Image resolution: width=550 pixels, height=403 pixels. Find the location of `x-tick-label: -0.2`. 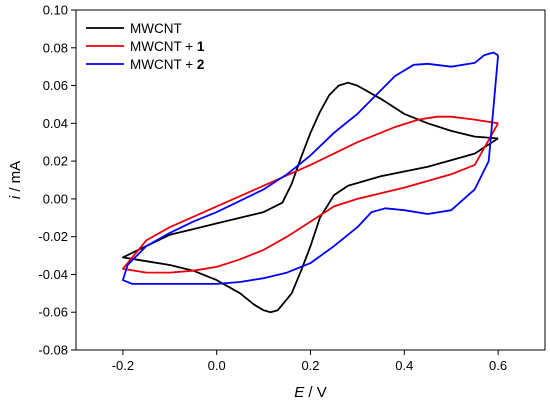

x-tick-label: -0.2 is located at coordinates (123, 365).